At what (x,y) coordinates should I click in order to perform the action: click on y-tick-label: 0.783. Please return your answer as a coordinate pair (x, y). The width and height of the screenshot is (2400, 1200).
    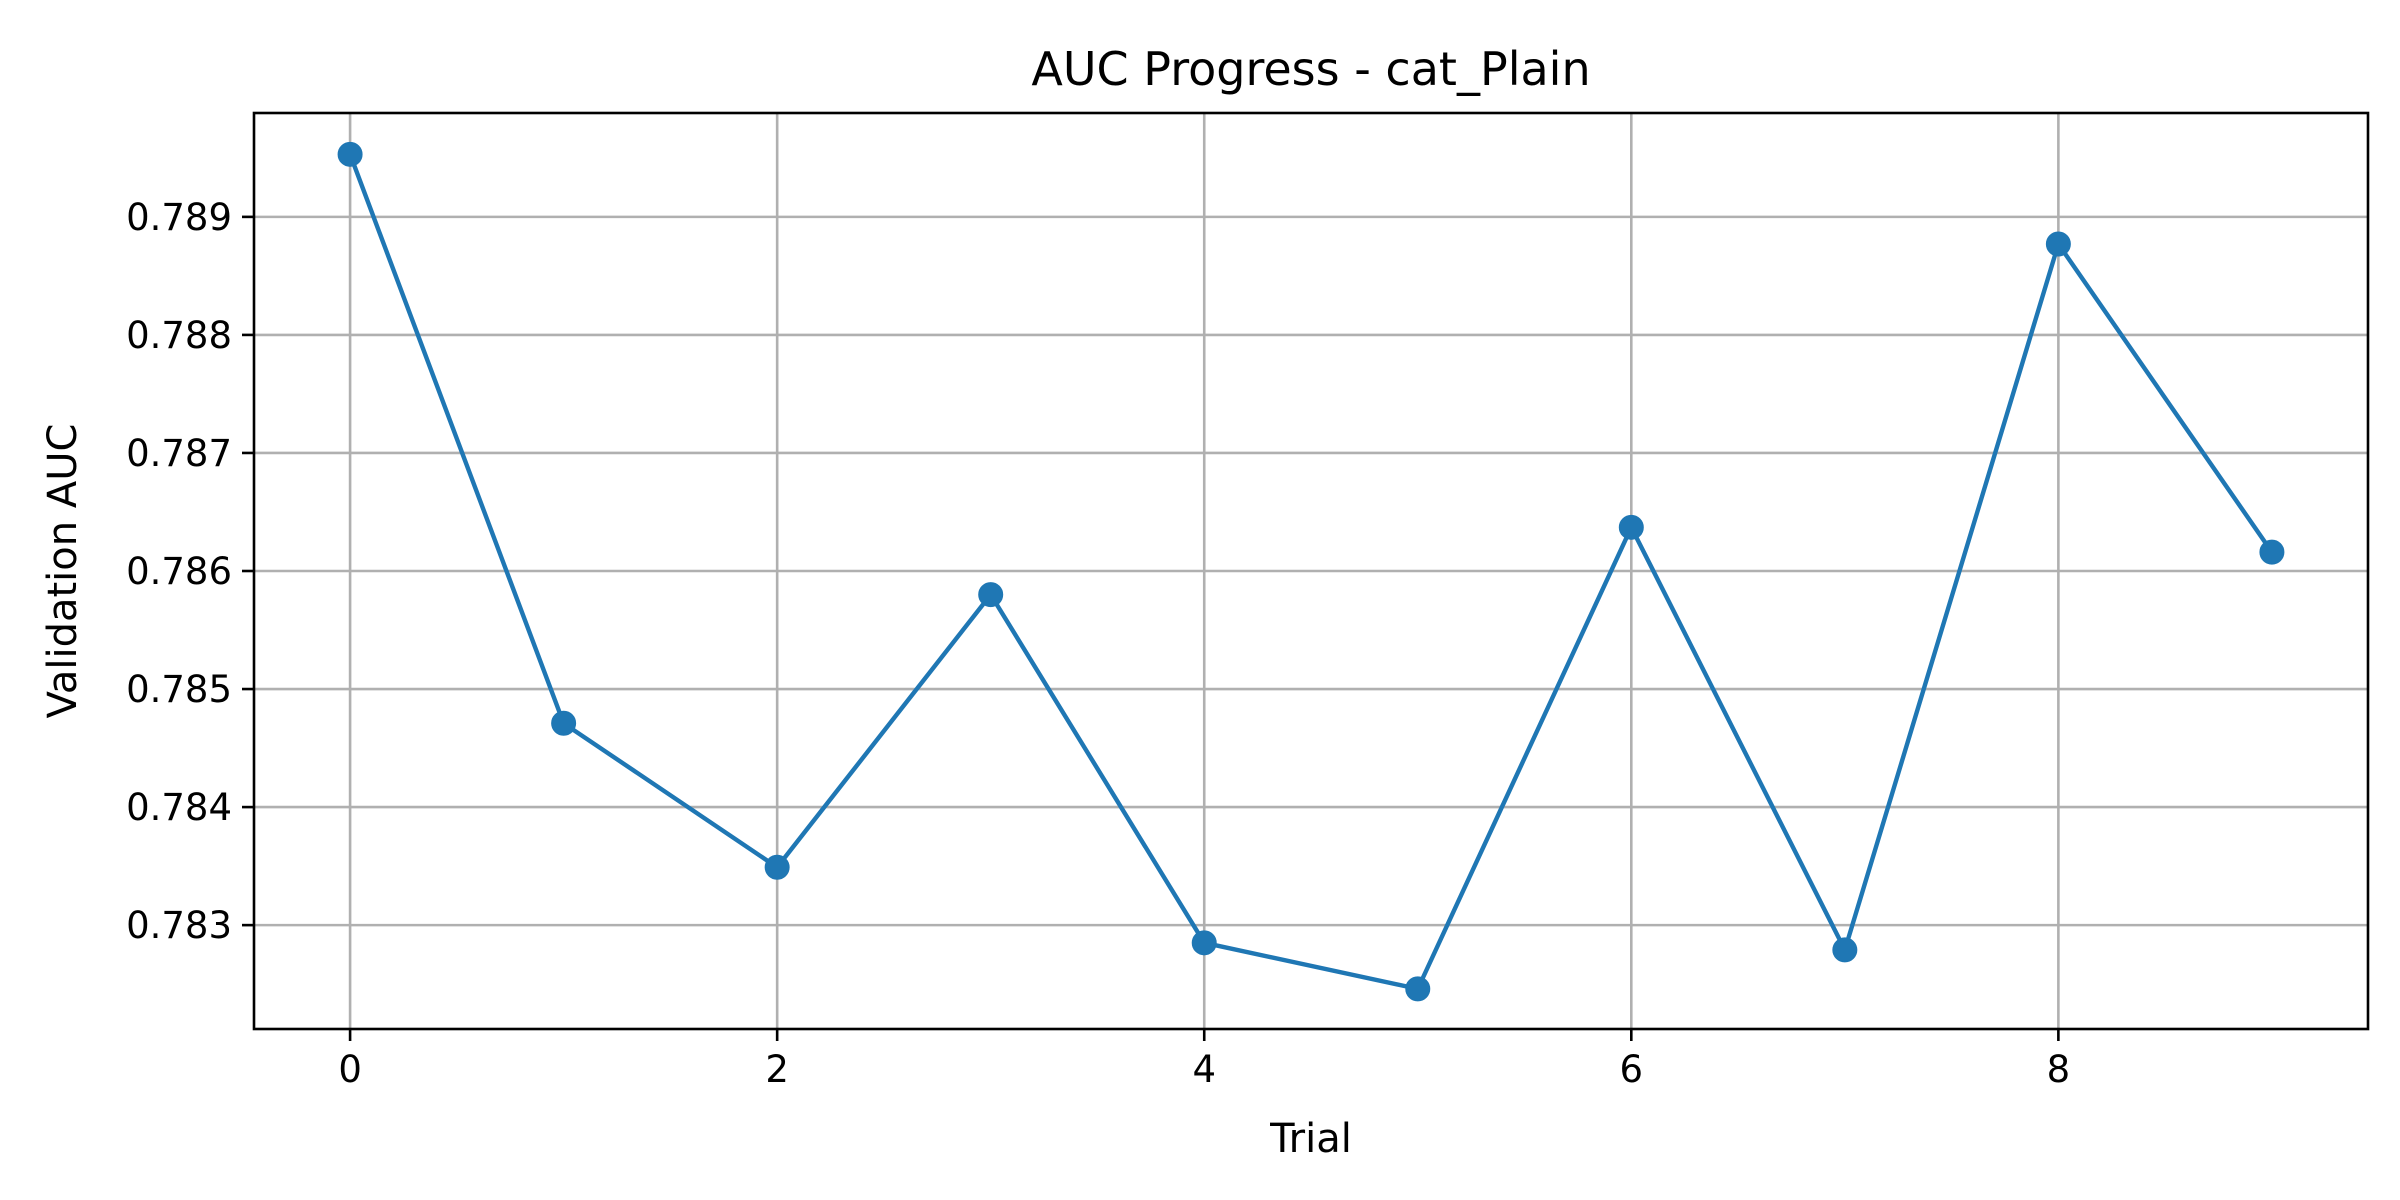
    Looking at the image, I should click on (179, 925).